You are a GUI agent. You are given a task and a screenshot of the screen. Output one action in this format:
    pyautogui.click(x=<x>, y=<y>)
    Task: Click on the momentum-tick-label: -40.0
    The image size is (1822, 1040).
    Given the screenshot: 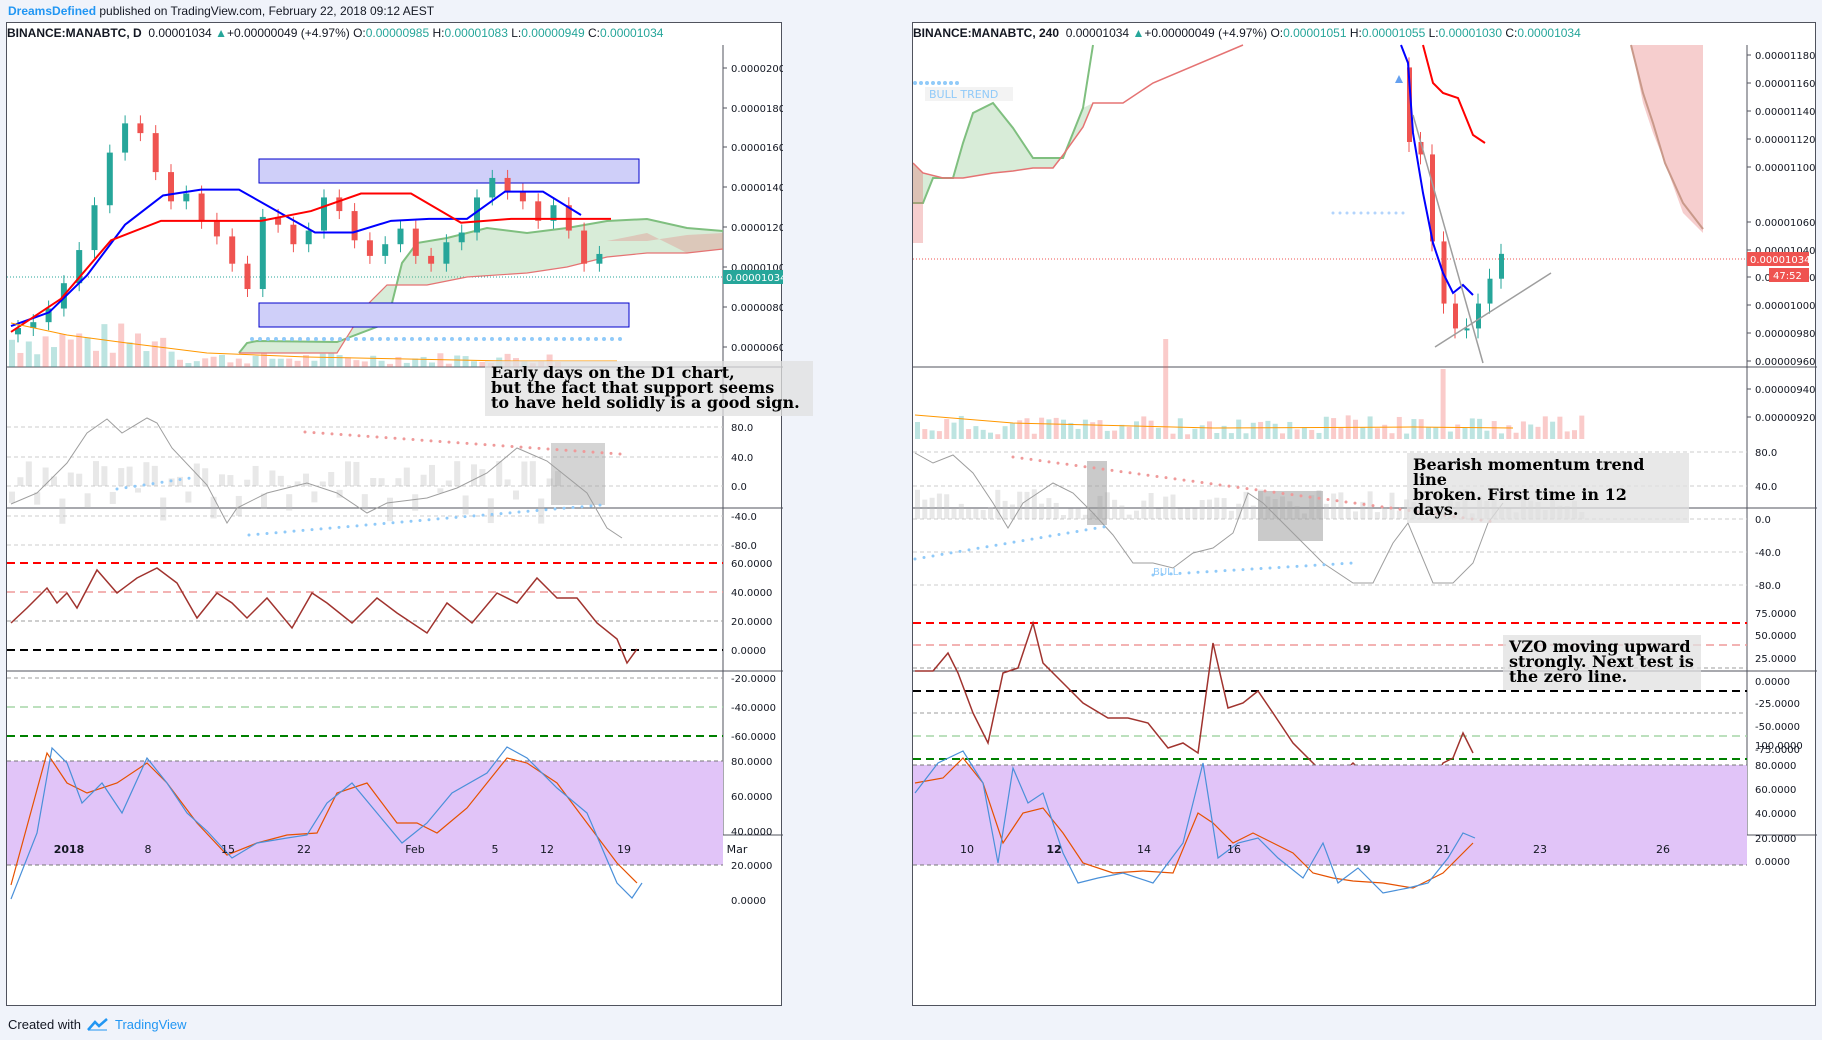 What is the action you would take?
    pyautogui.click(x=1768, y=553)
    